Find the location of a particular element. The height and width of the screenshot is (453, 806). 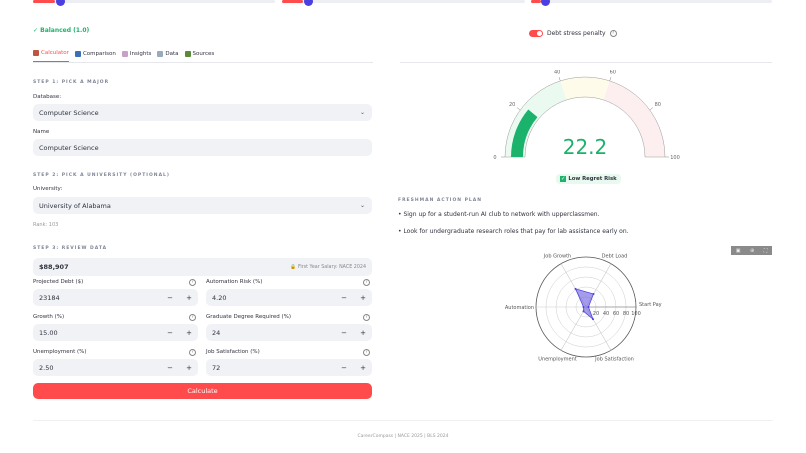

field-label: Unemployment (%) is located at coordinates (60, 352).